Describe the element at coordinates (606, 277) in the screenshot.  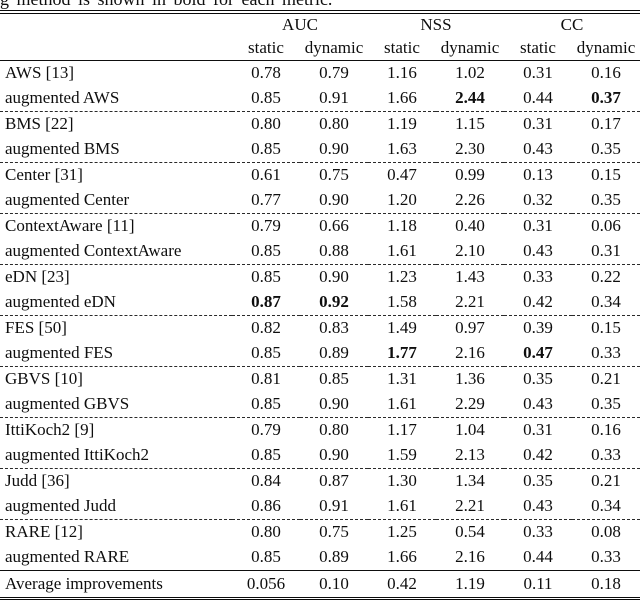
I see `cell-value: 0.22` at that location.